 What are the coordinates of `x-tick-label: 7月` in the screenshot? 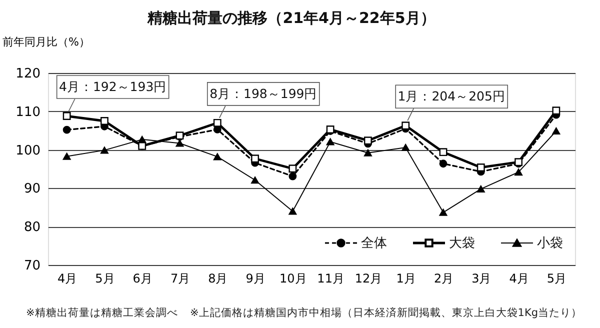 It's located at (180, 279).